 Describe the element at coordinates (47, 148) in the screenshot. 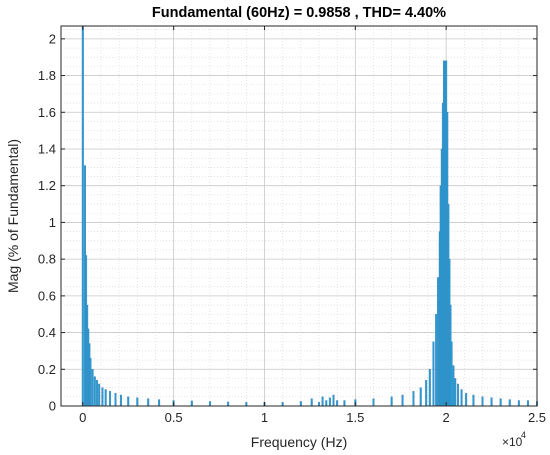

I see `y-tick-label: 1.4` at that location.